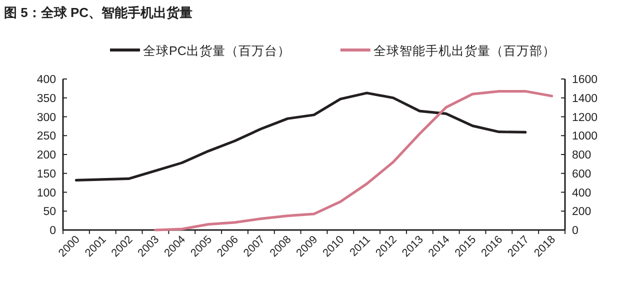 This screenshot has width=640, height=304. I want to click on legend-label: 全球智能手机出货量（百万部）, so click(464, 51).